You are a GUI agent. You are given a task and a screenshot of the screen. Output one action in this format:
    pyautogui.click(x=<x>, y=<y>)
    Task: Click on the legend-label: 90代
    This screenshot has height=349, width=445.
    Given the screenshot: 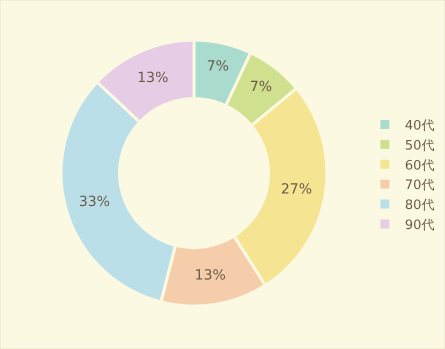 What is the action you would take?
    pyautogui.click(x=419, y=226)
    